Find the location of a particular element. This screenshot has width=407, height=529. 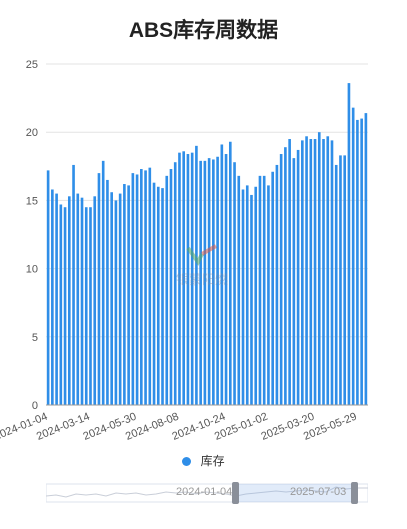

chart-title: ABS库存周数据 is located at coordinates (203, 30).